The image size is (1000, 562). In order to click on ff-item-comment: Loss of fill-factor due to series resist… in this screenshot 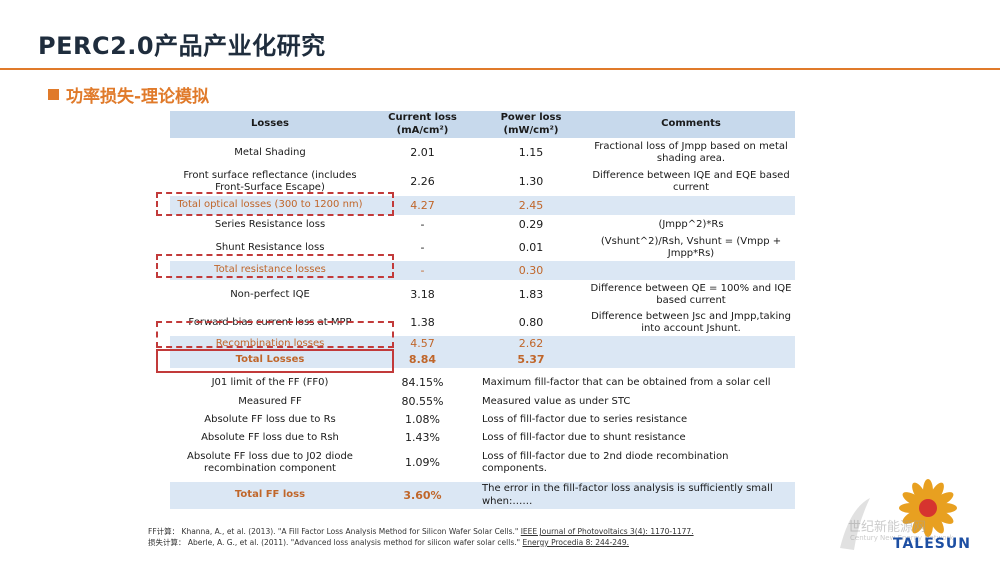, I will do `click(585, 419)`.